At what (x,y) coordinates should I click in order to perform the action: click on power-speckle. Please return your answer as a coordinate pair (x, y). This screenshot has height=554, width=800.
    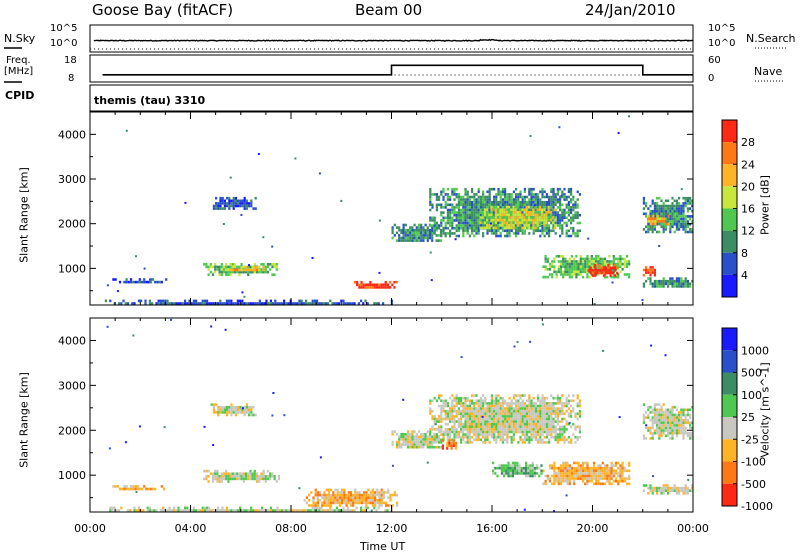
    Looking at the image, I should click on (379, 220).